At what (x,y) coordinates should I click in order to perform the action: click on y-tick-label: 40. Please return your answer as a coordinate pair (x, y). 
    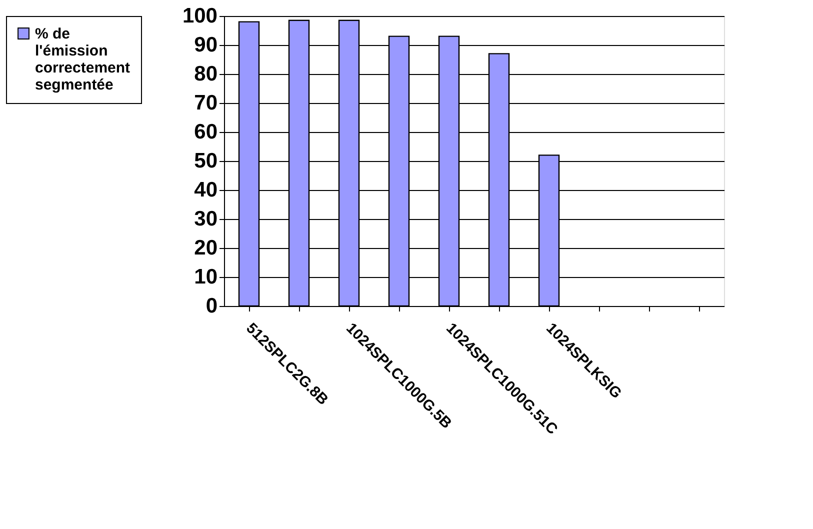
    Looking at the image, I should click on (206, 190).